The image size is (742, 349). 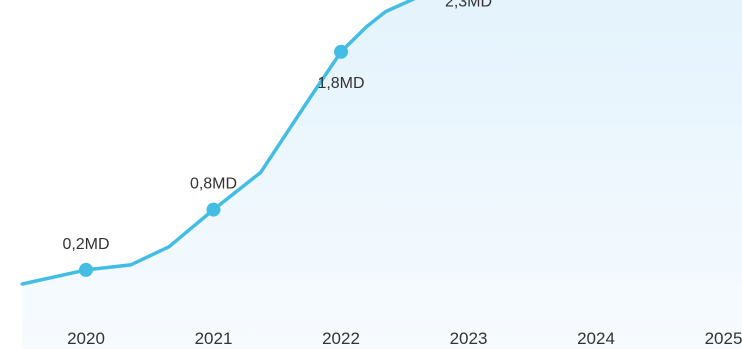 What do you see at coordinates (596, 338) in the screenshot?
I see `x-axis-tick-label: 2024` at bounding box center [596, 338].